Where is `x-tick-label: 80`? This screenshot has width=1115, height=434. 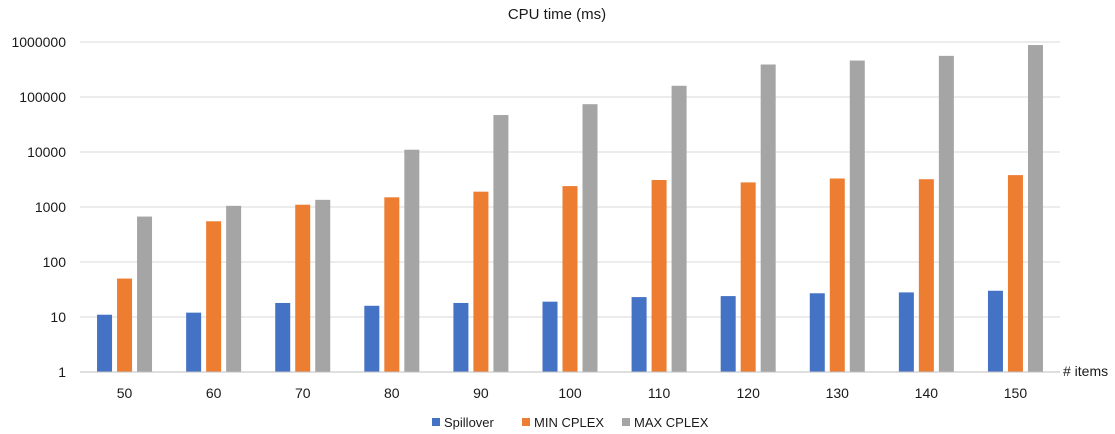 x-tick-label: 80 is located at coordinates (392, 393).